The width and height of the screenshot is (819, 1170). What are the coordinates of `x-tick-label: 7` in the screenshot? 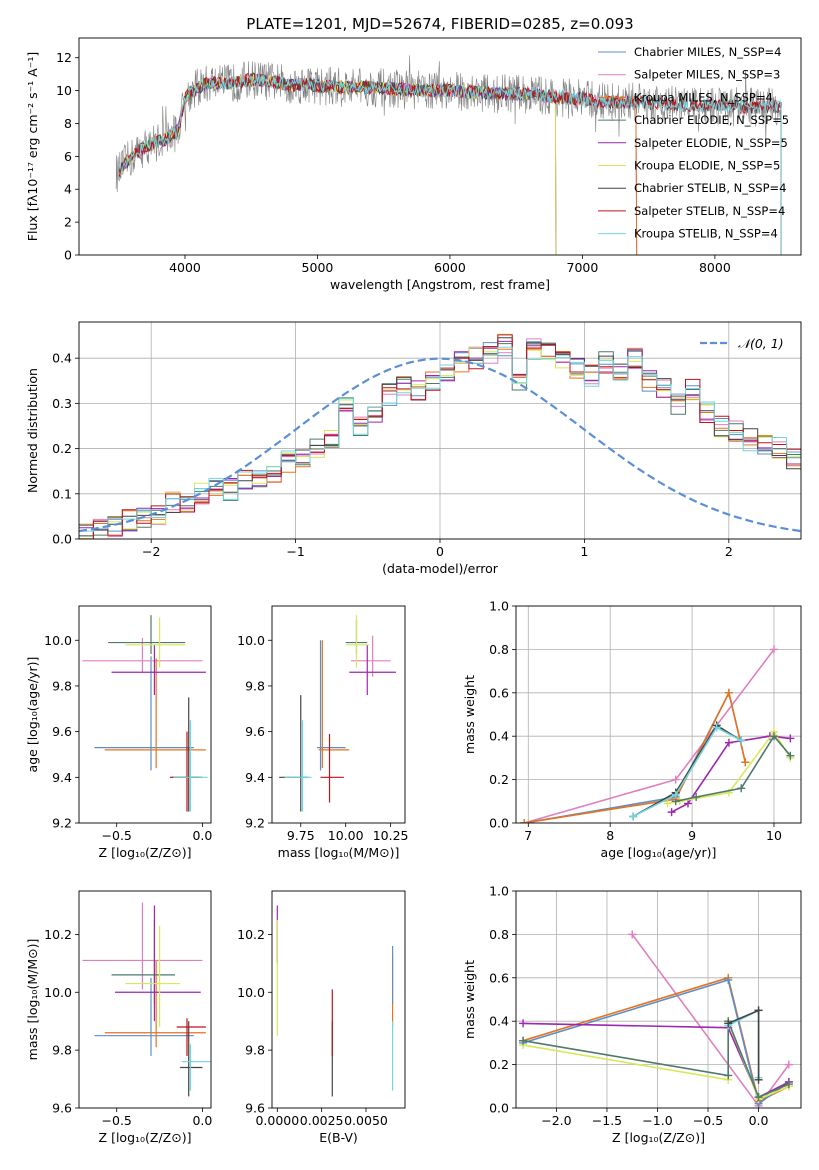 It's located at (528, 835).